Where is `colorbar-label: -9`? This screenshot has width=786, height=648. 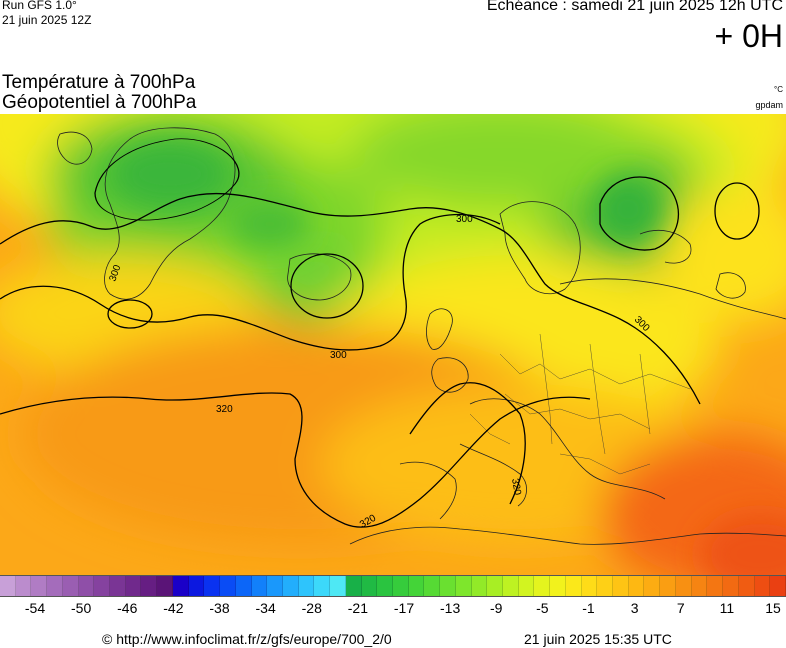 colorbar-label: -9 is located at coordinates (496, 608).